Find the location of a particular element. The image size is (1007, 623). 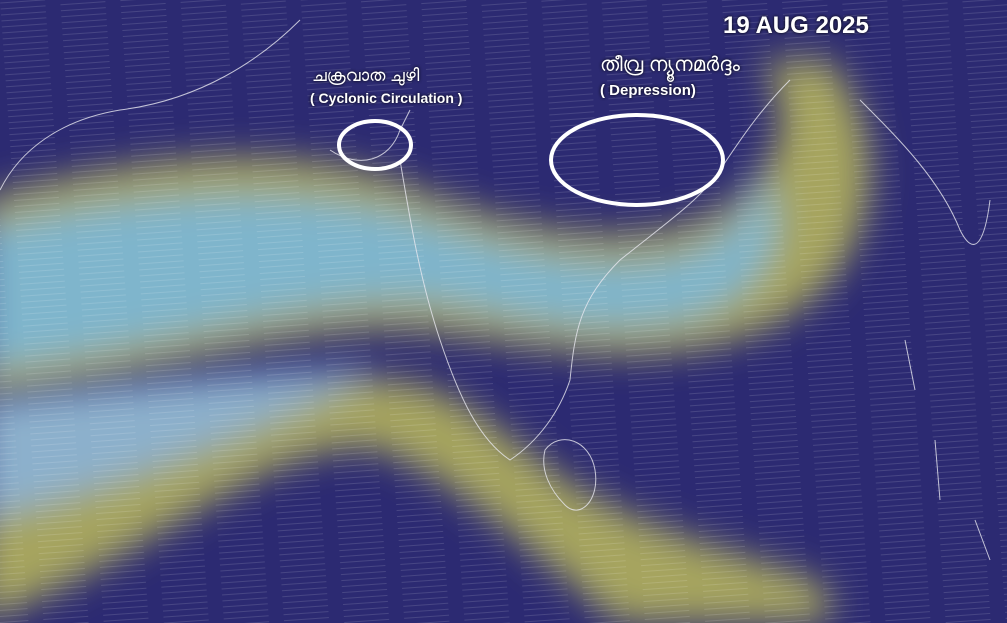

depression-marker is located at coordinates (637, 160).